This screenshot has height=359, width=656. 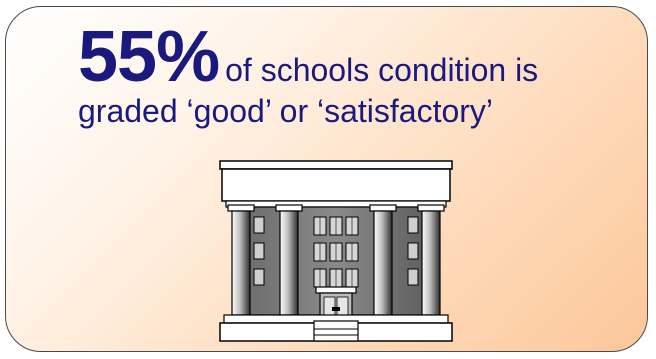 I want to click on headline-line-1: 55% of schools condition is, so click(x=308, y=57).